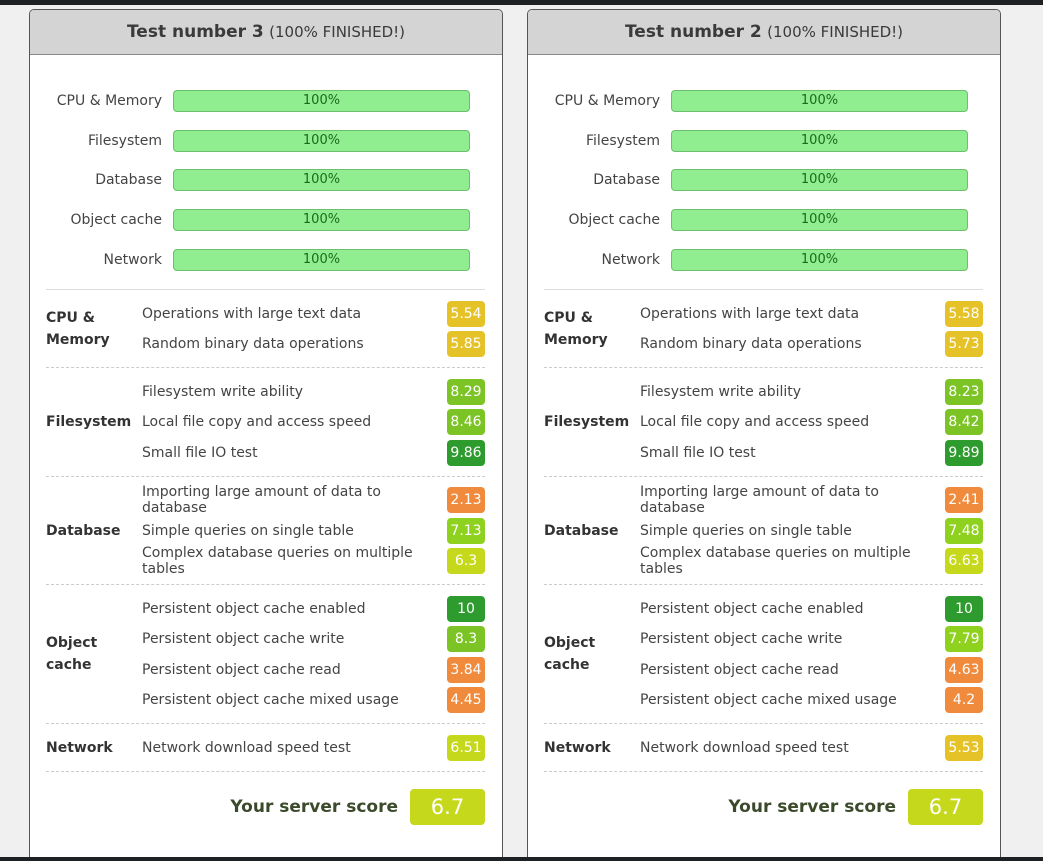 Image resolution: width=1043 pixels, height=861 pixels. Describe the element at coordinates (964, 452) in the screenshot. I see `score-badge: 9.89` at that location.